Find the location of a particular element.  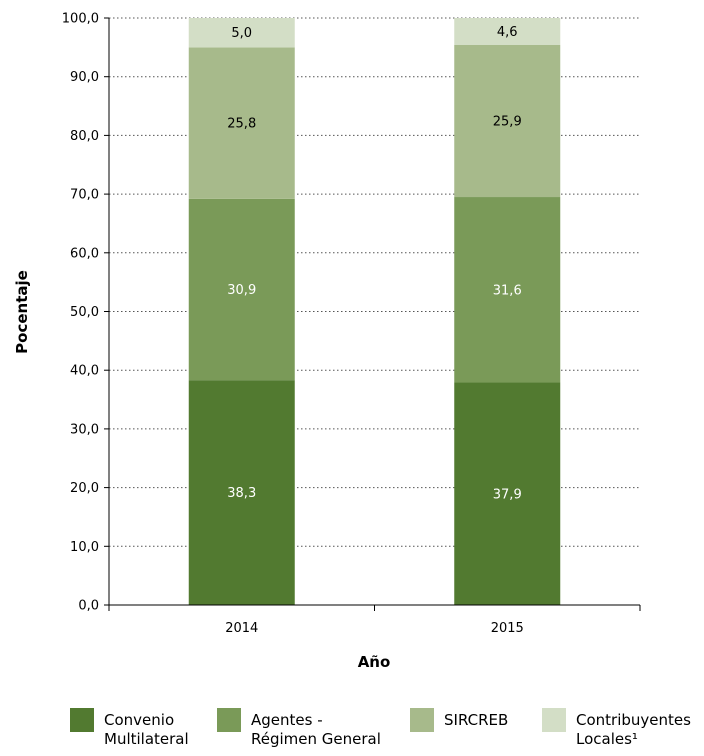

legend-label: Convenio Multilateral is located at coordinates (146, 729).